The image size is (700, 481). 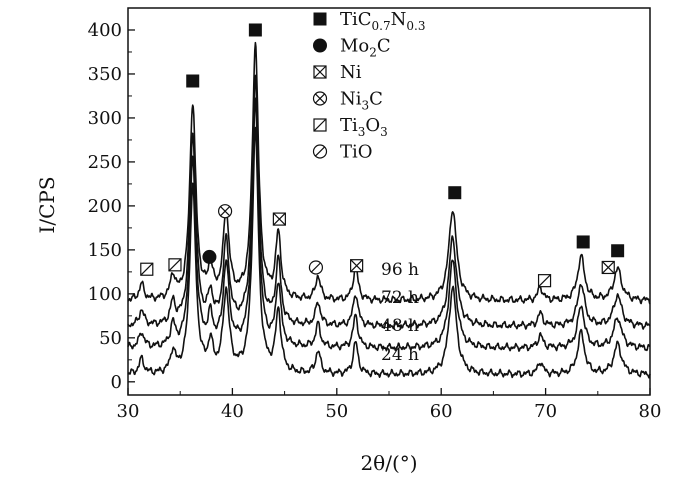 What do you see at coordinates (110, 338) in the screenshot?
I see `y-tick-label: 50` at bounding box center [110, 338].